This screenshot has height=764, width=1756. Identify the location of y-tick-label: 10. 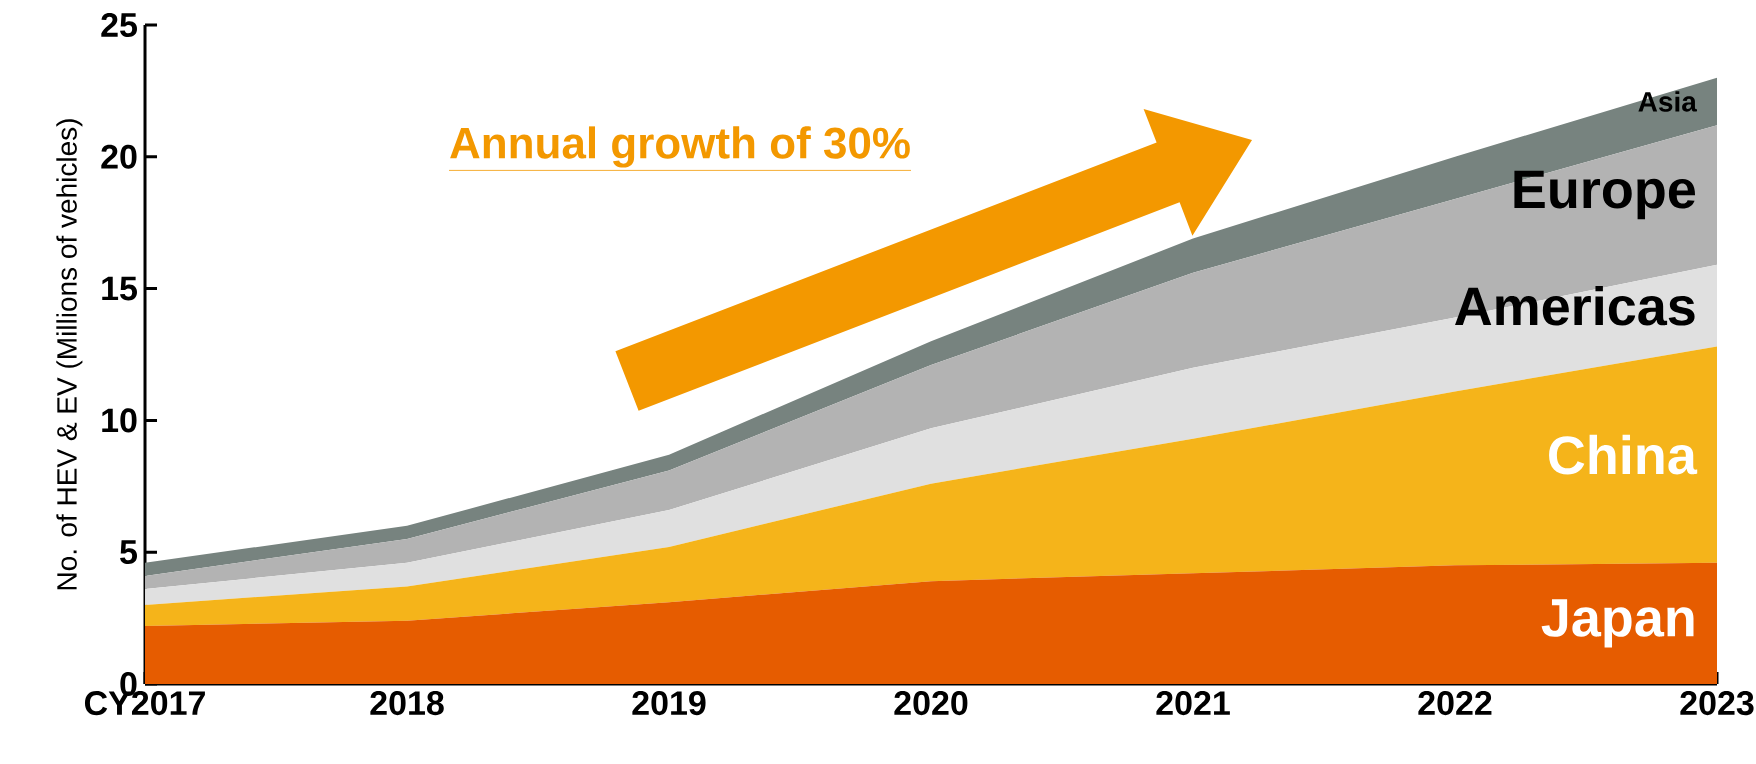
(119, 420).